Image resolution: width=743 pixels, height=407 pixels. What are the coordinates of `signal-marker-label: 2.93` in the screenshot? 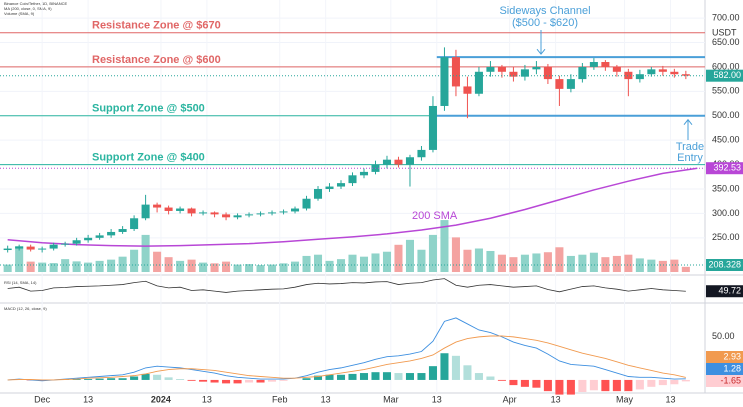 It's located at (732, 356).